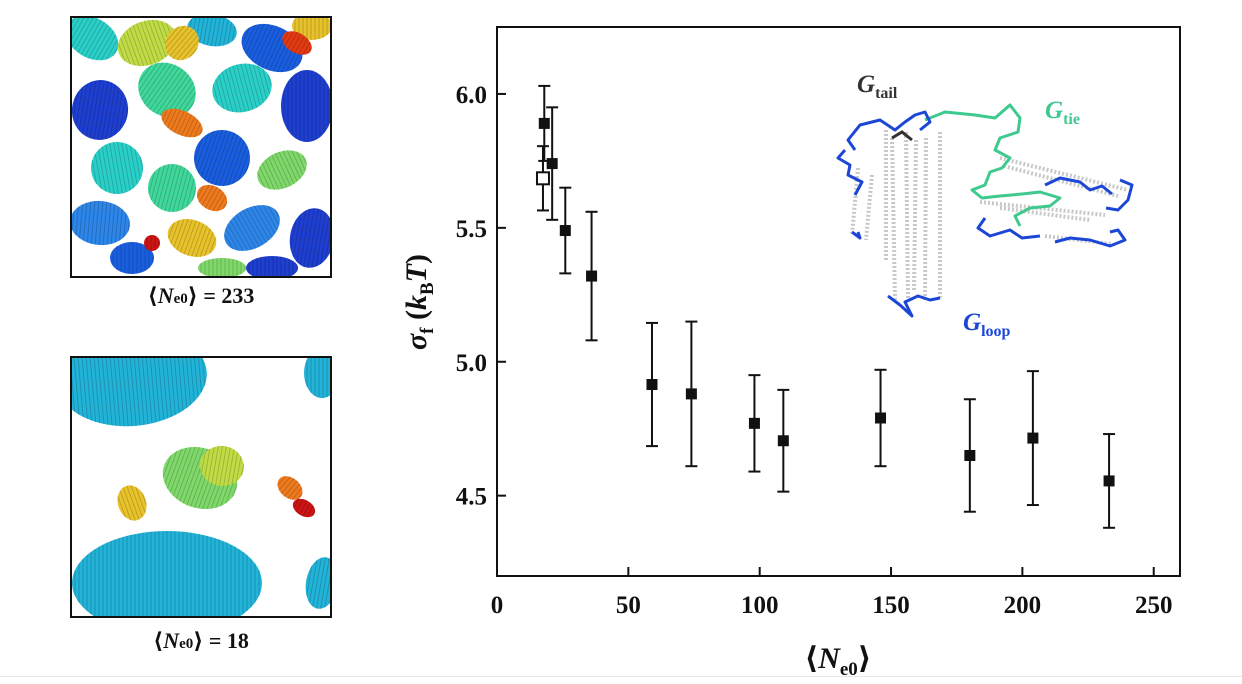 Image resolution: width=1242 pixels, height=684 pixels. What do you see at coordinates (877, 86) in the screenshot?
I see `g-tail-label: Gtail` at bounding box center [877, 86].